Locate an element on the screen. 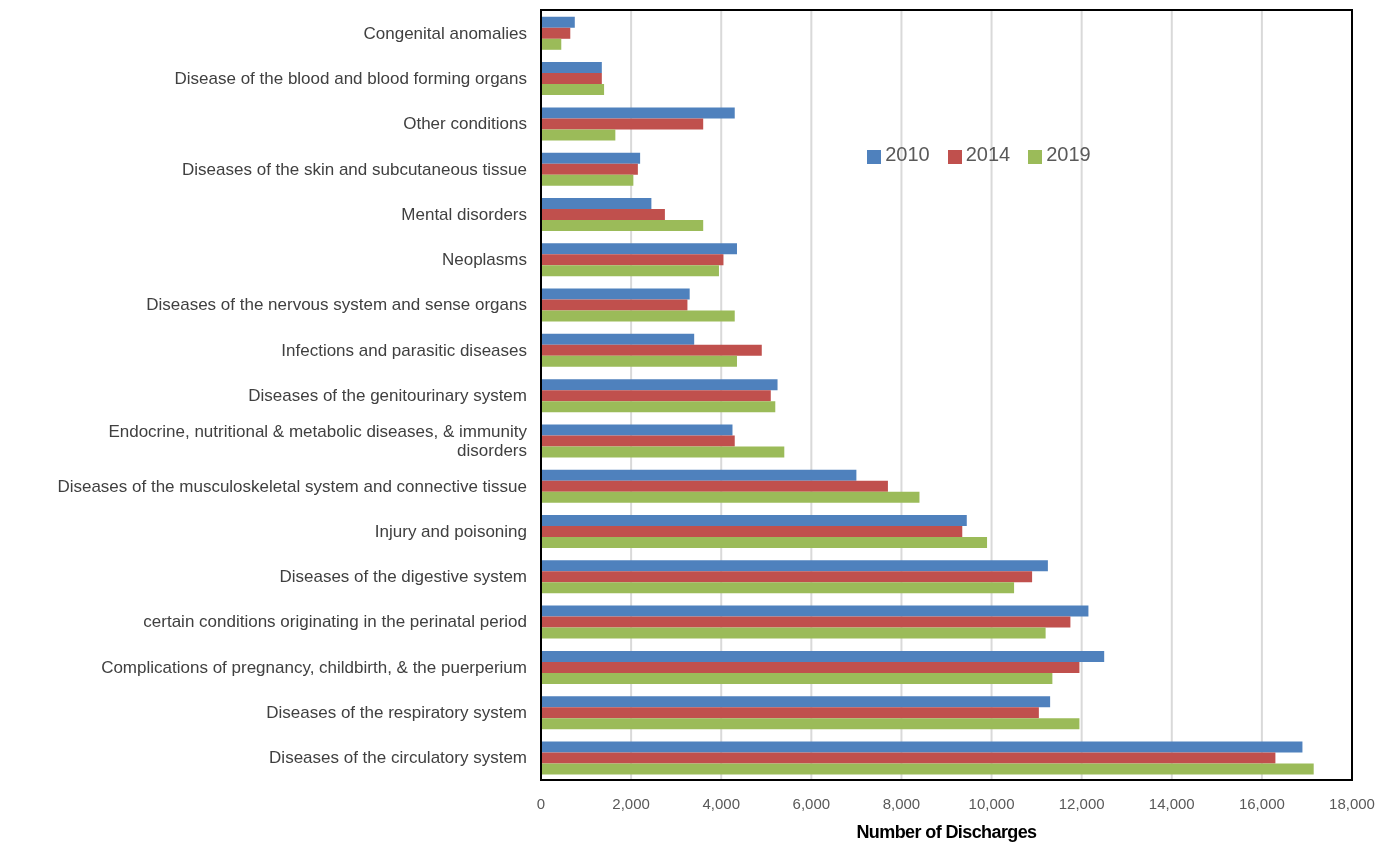 The image size is (1397, 850). y-tick-label: Diseases of the genitourinary system is located at coordinates (387, 395).